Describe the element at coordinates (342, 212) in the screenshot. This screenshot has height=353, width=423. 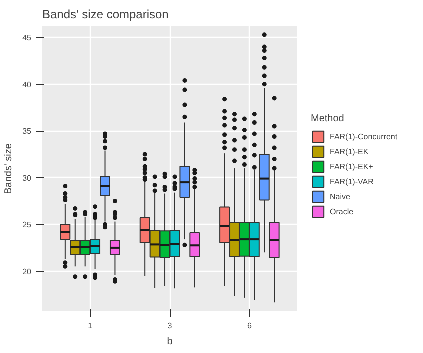
I see `legend-label: Oracle` at that location.